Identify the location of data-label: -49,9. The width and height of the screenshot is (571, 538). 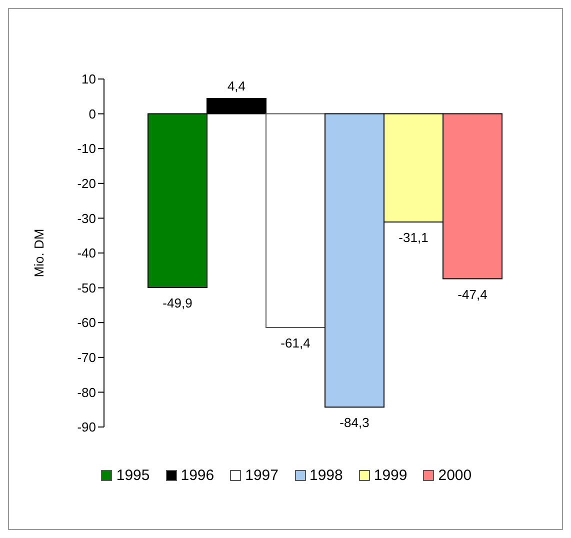
(177, 302).